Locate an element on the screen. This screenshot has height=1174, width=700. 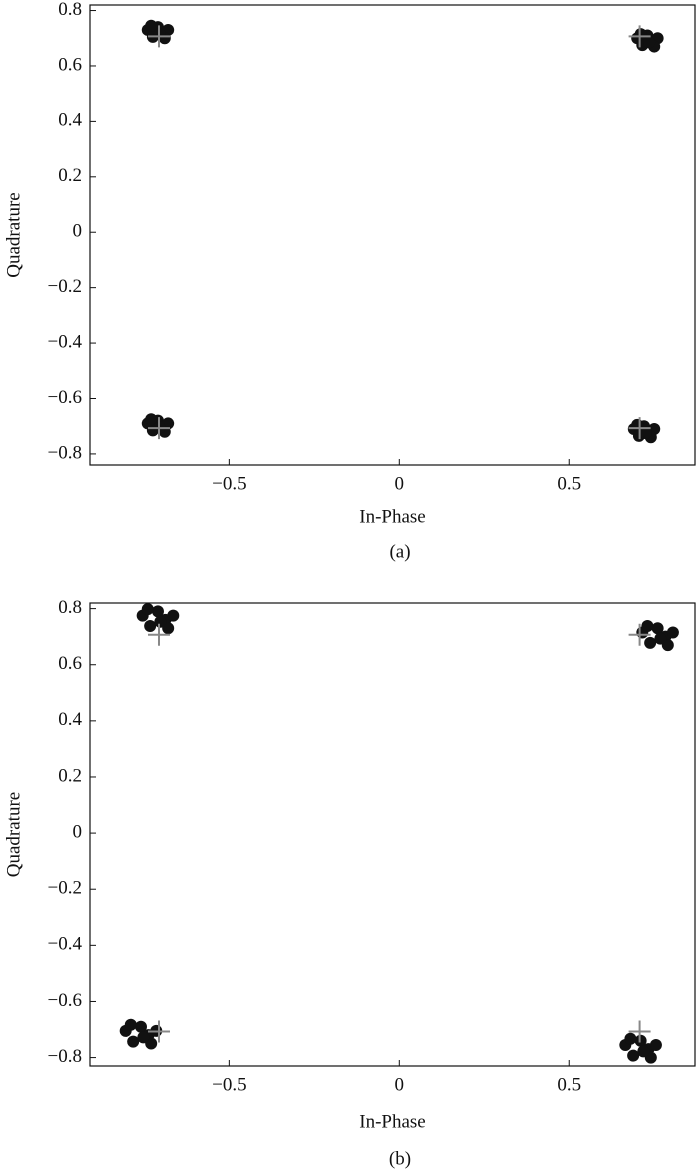
caption: (b) is located at coordinates (400, 1158).